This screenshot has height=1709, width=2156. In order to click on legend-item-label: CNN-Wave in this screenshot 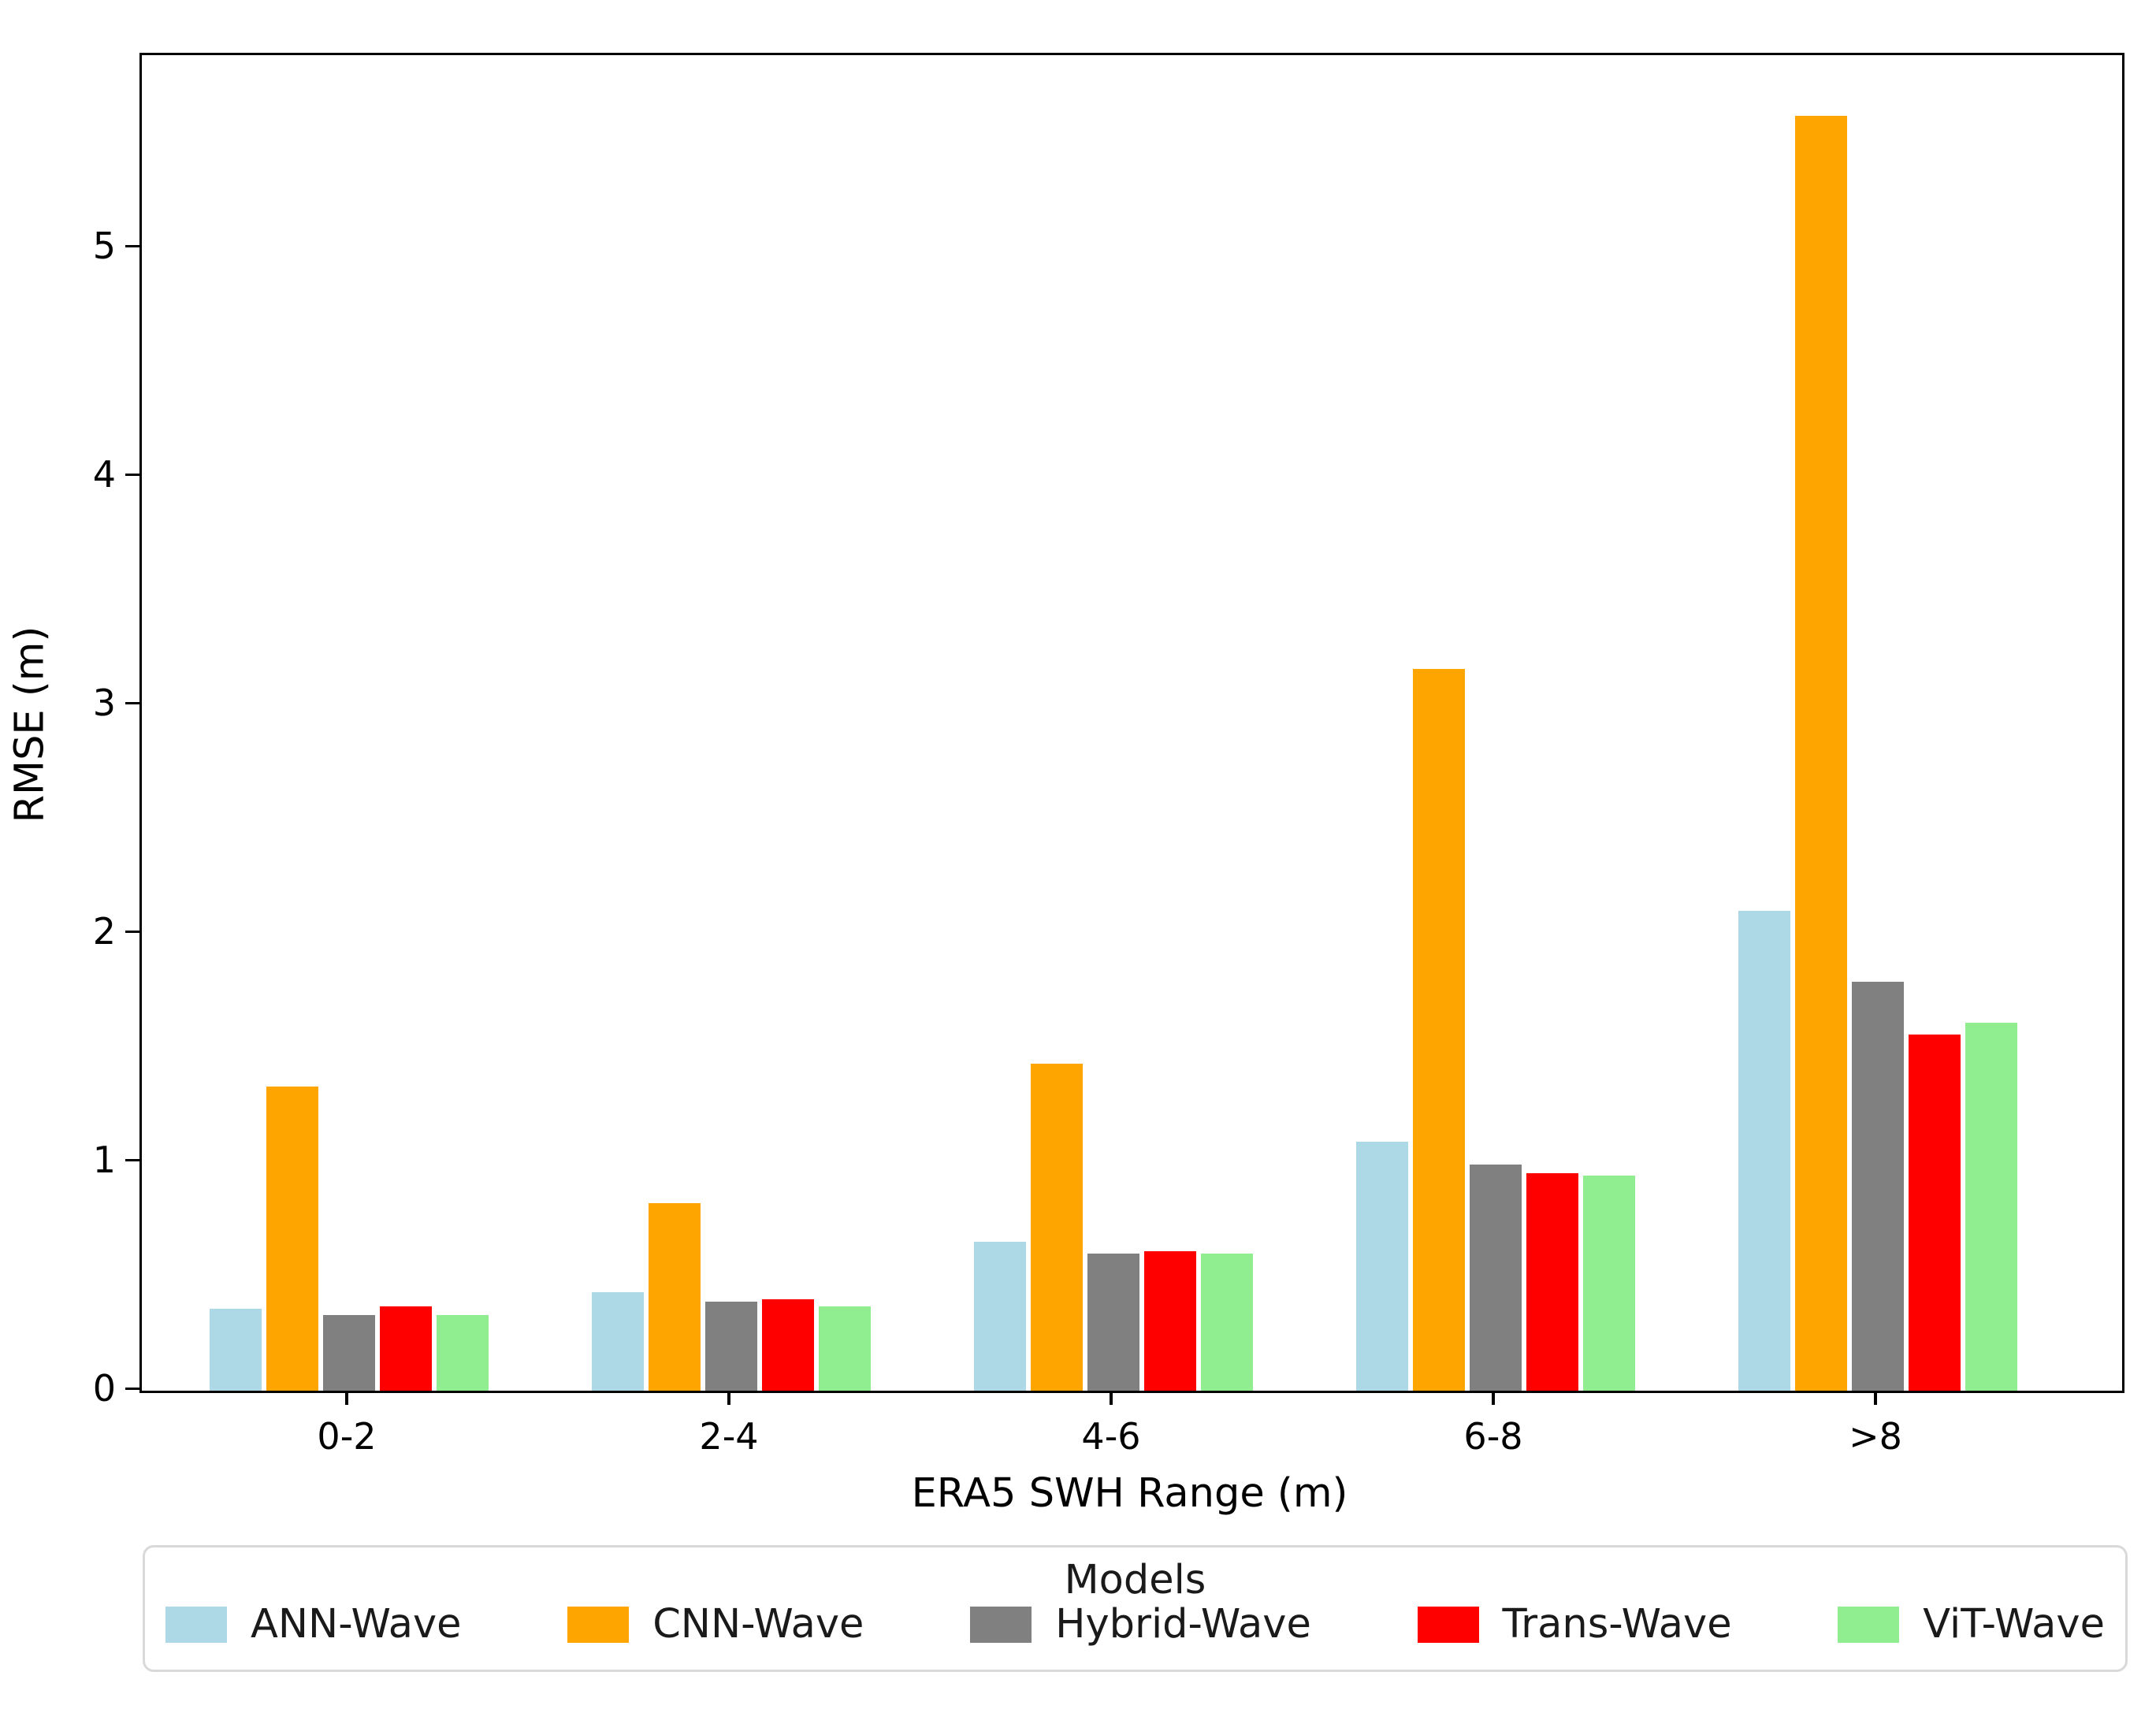, I will do `click(758, 1624)`.